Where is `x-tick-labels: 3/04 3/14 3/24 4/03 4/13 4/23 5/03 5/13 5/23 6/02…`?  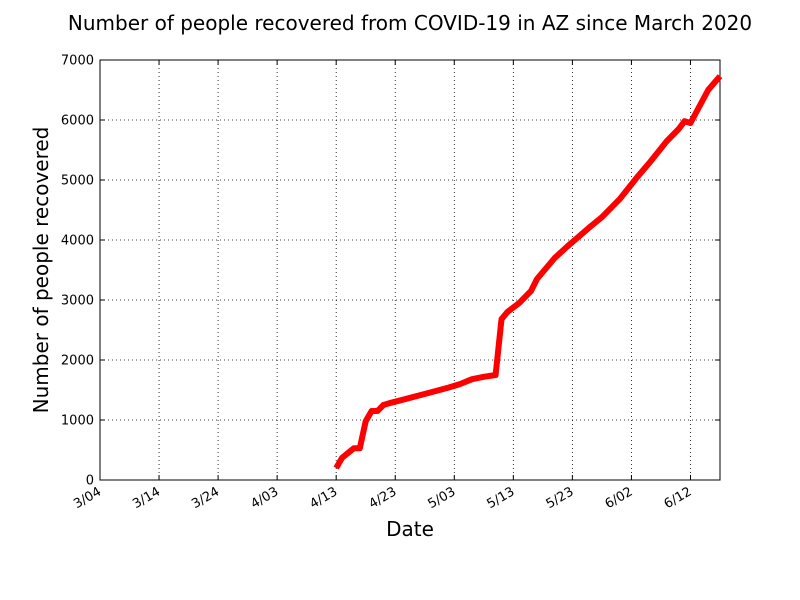 x-tick-labels: 3/04 3/14 3/24 4/03 4/13 4/23 5/03 5/13 5/23 6/02… is located at coordinates (382, 498).